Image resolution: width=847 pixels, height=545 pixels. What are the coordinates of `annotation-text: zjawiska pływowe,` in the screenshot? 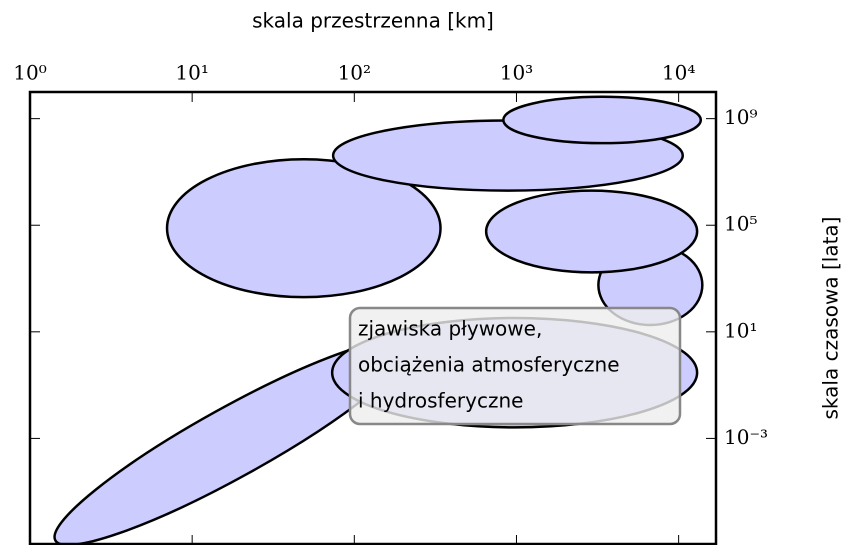 It's located at (450, 329).